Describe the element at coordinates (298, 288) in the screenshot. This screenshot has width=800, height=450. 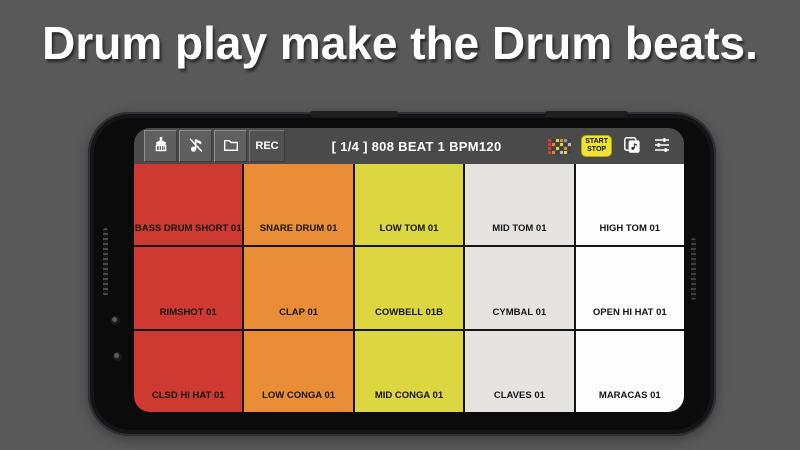
I see `drum-pad: CLAP 01` at that location.